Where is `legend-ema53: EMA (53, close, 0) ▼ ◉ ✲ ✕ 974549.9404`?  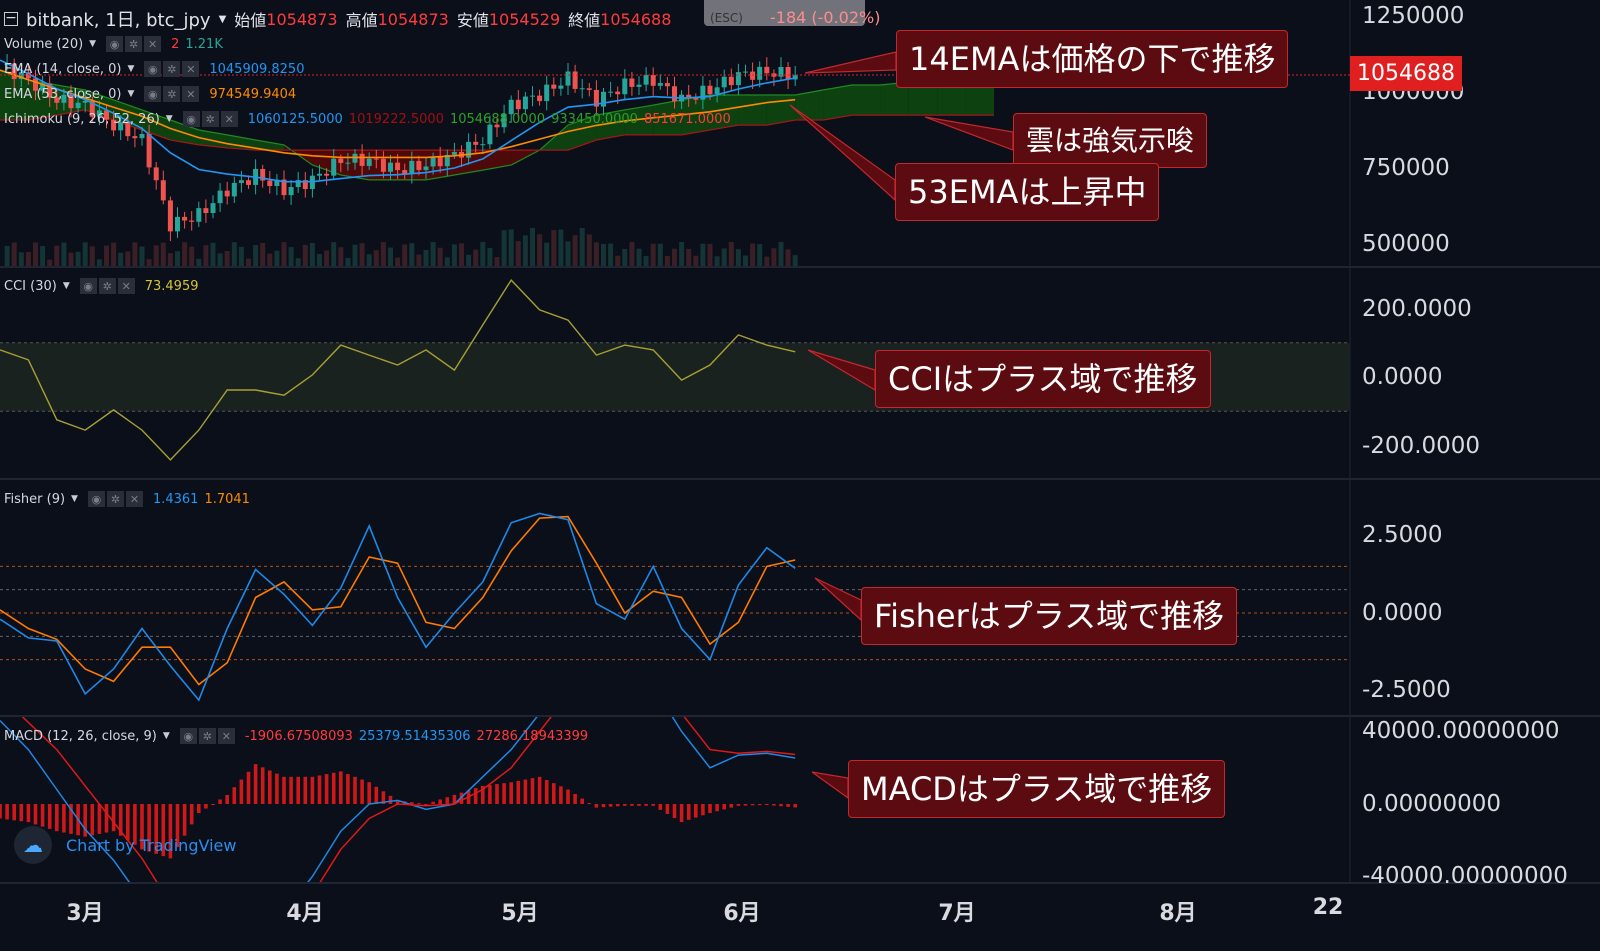
legend-ema53: EMA (53, close, 0) ▼ ◉ ✲ ✕ 974549.9404 is located at coordinates (150, 94).